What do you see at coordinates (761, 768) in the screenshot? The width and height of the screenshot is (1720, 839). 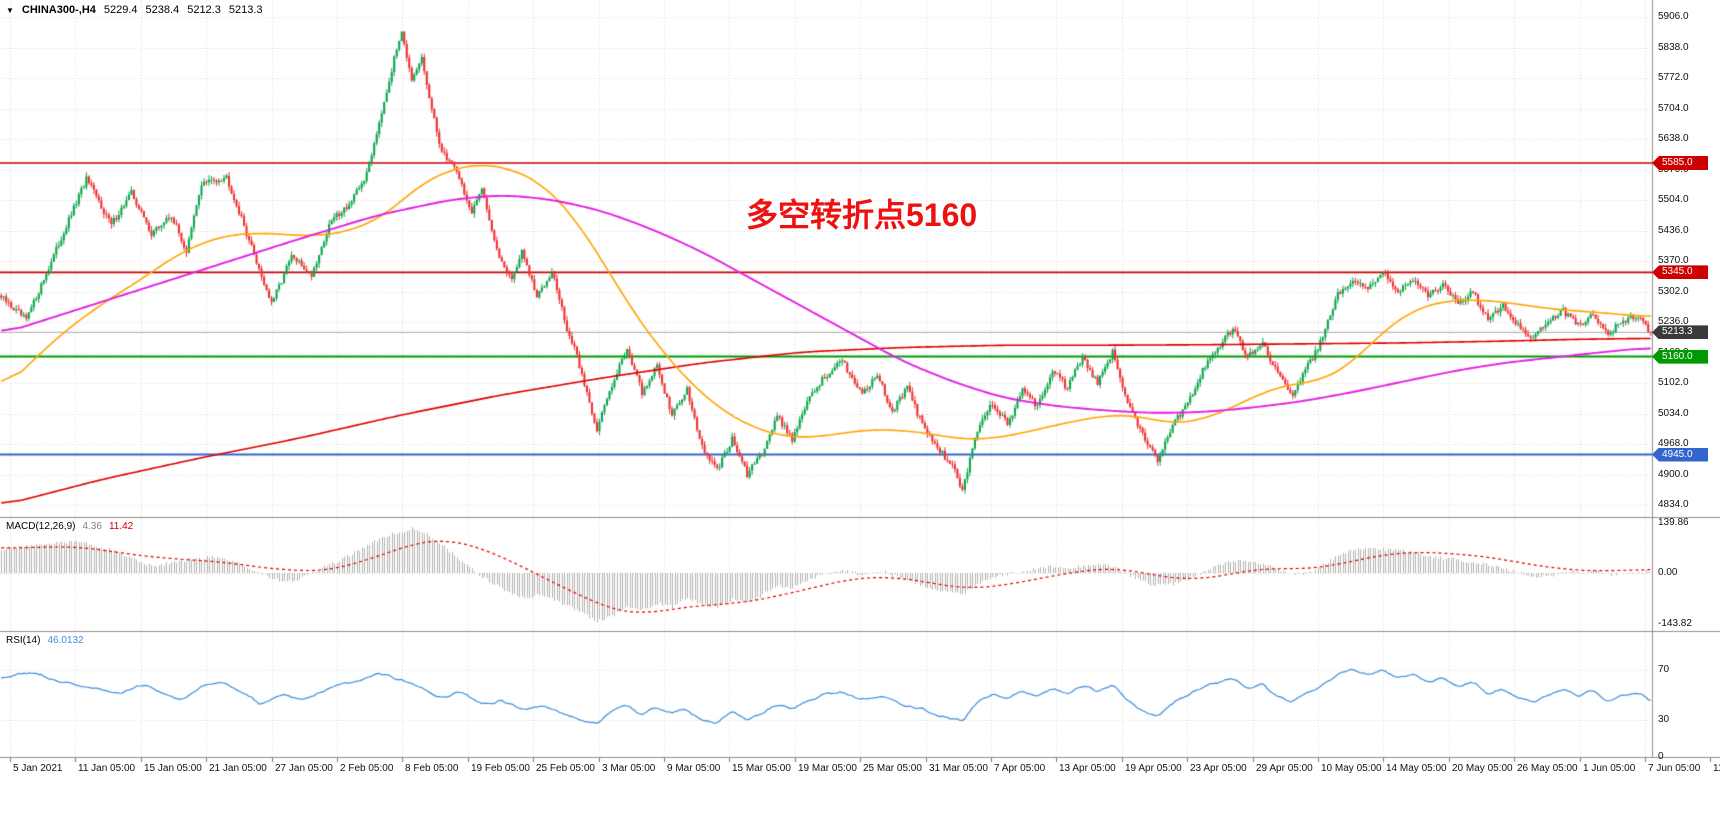 I see `time-axis-label: 15 Mar 05:00` at bounding box center [761, 768].